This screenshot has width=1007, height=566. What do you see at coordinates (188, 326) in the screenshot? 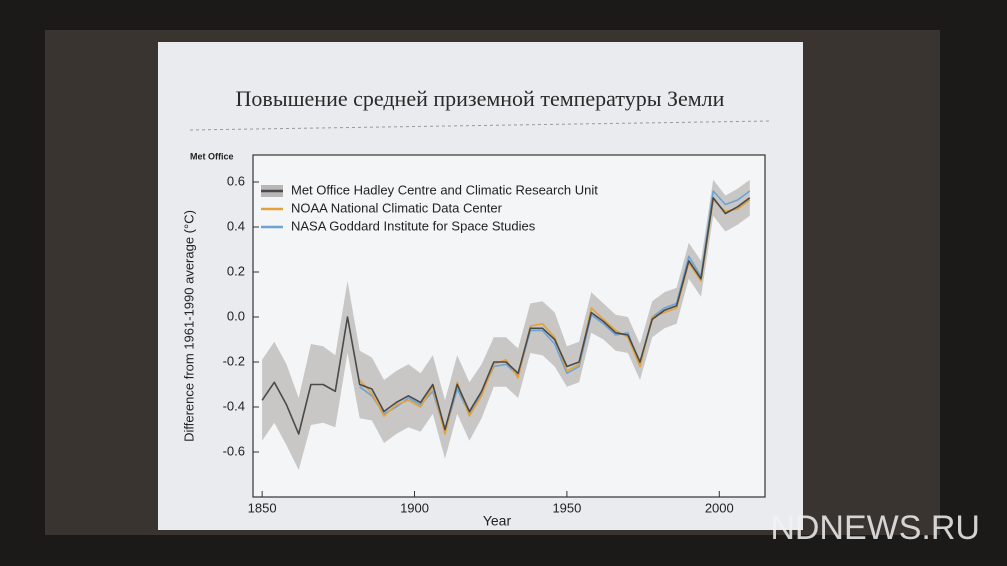
I see `y-axis-label: Difference from 1961-1990 average (°C)` at bounding box center [188, 326].